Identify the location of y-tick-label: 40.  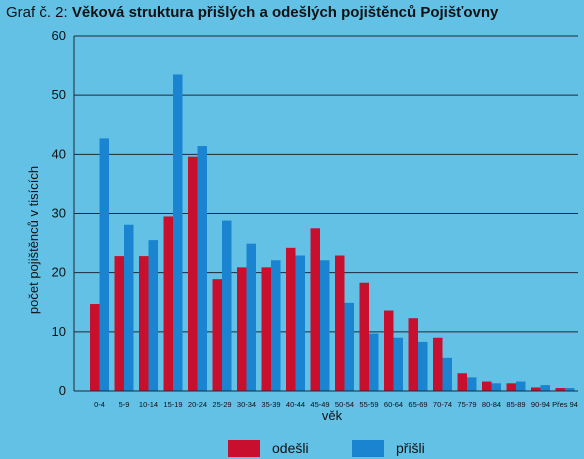
(59, 153).